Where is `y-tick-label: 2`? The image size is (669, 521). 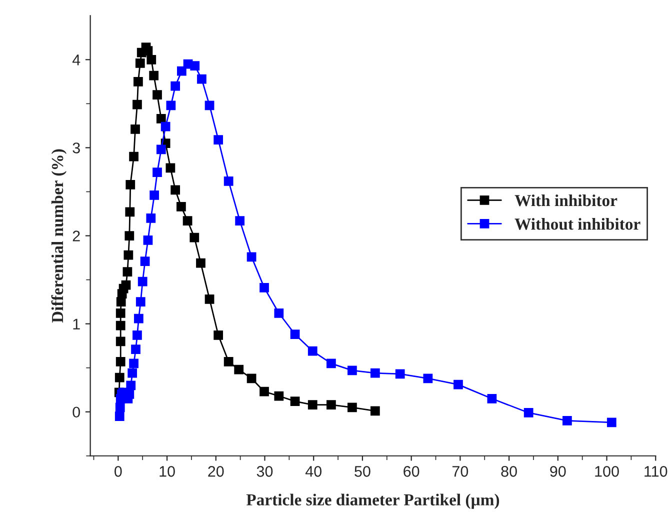
y-tick-label: 2 is located at coordinates (76, 236).